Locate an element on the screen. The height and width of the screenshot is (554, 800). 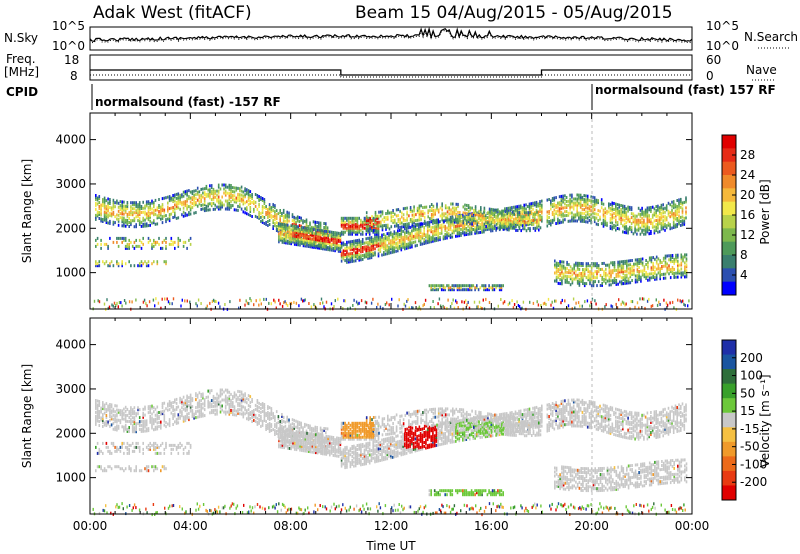
colorbar-swatch is located at coordinates (729, 208).